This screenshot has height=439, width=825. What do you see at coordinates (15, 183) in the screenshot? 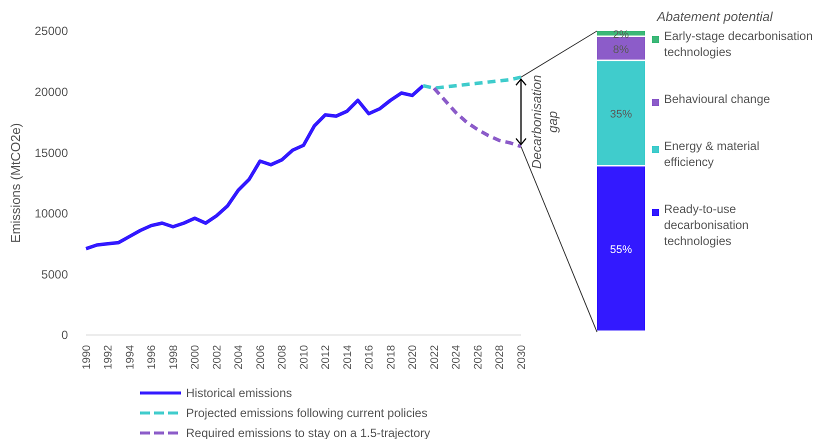
I see `y-axis-title: Emissions (MtCO2e)` at bounding box center [15, 183].